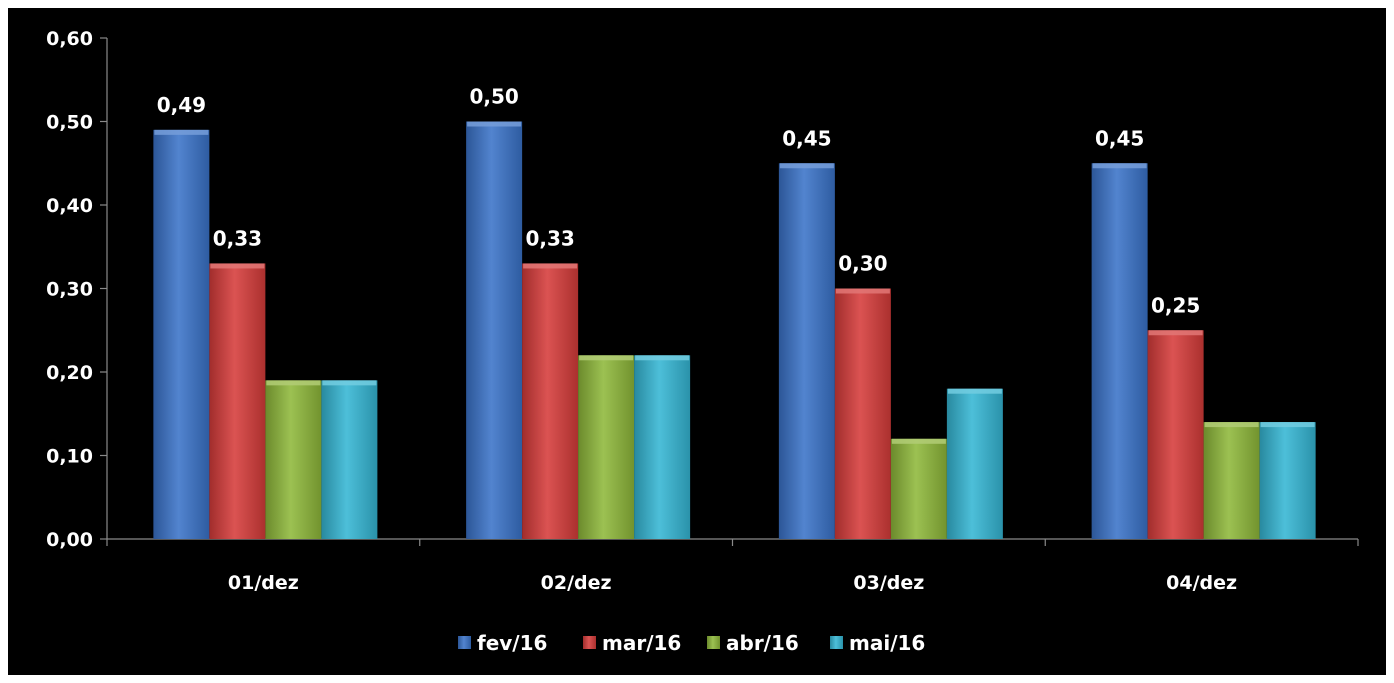 The image size is (1394, 683). Describe the element at coordinates (662, 447) in the screenshot. I see `bar-mai-16-02-dez` at that location.